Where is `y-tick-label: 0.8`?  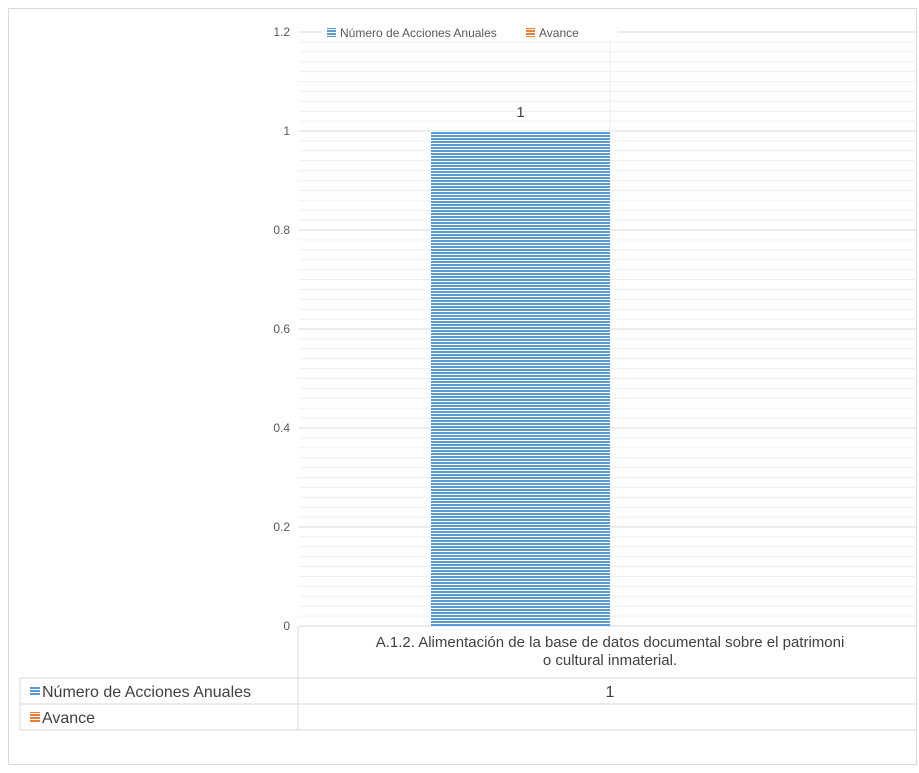
y-tick-label: 0.8 is located at coordinates (281, 230).